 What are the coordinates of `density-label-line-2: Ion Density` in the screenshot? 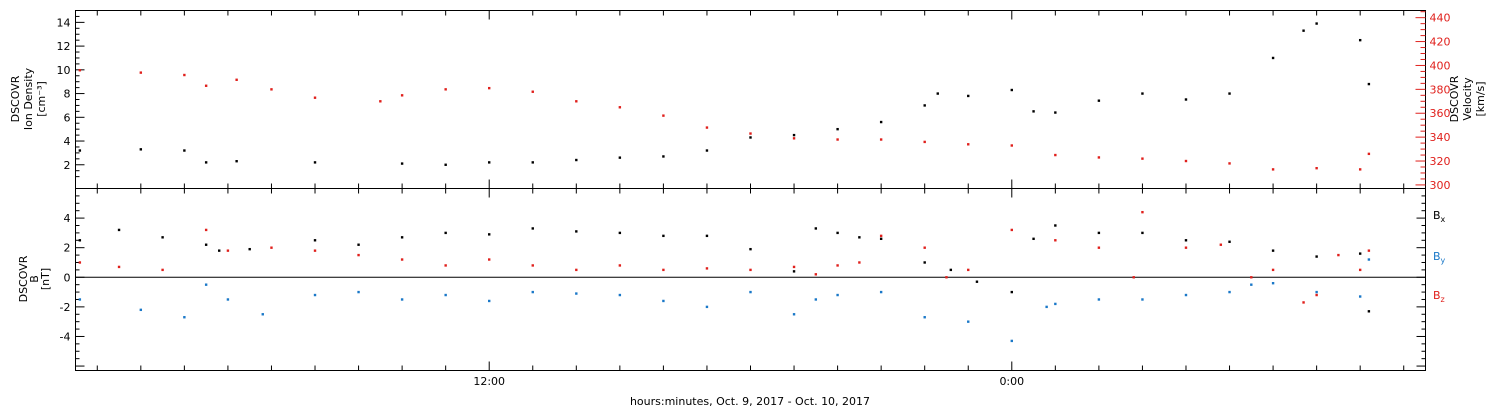 It's located at (28, 98).